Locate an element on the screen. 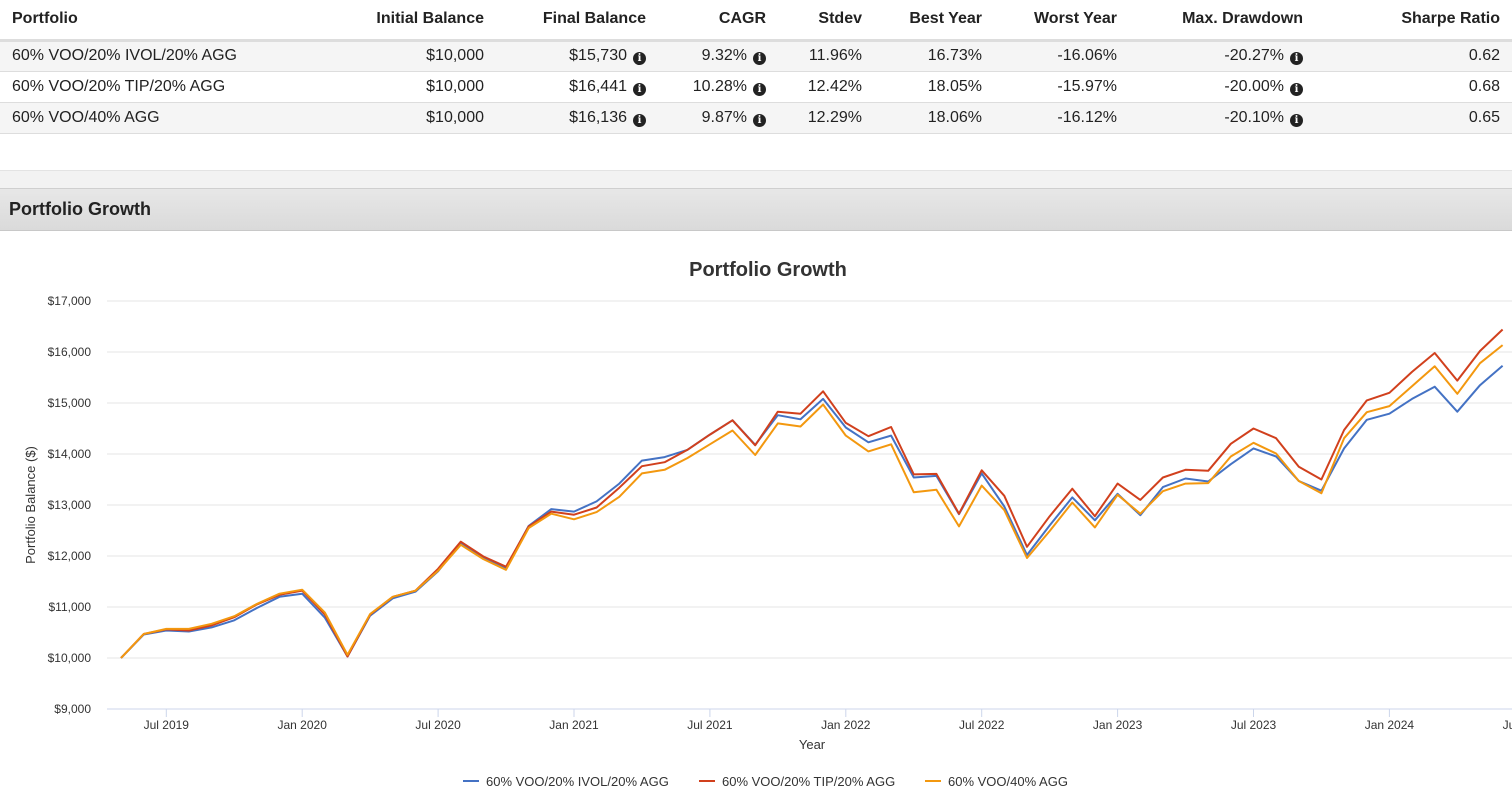 The height and width of the screenshot is (803, 1512). final-balance-value: $16,136 is located at coordinates (598, 117).